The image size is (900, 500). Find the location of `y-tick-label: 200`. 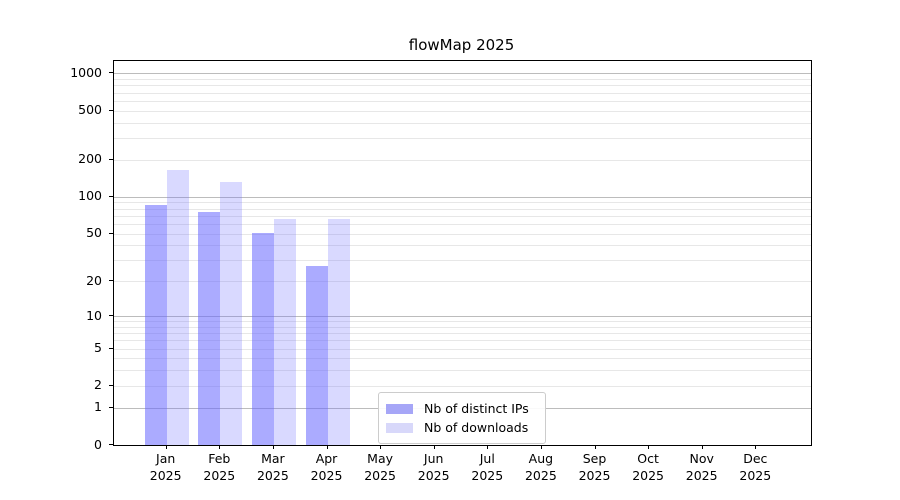

y-tick-label: 200 is located at coordinates (90, 159).